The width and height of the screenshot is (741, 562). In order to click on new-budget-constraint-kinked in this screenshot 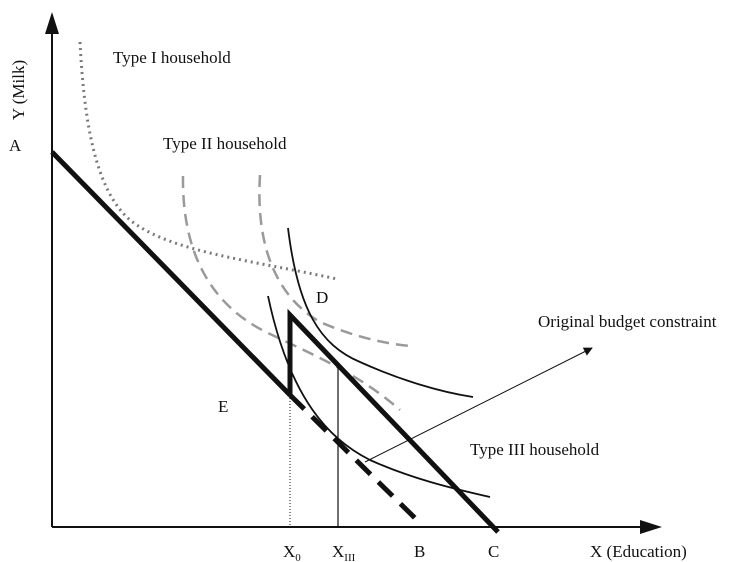, I will do `click(393, 421)`.